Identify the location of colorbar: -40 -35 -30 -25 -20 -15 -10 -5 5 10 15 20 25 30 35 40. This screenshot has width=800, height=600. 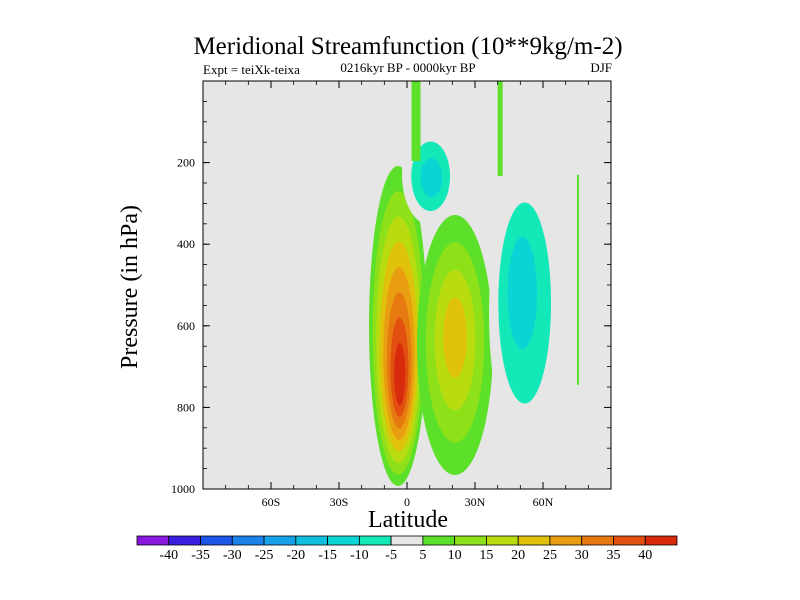
(407, 549).